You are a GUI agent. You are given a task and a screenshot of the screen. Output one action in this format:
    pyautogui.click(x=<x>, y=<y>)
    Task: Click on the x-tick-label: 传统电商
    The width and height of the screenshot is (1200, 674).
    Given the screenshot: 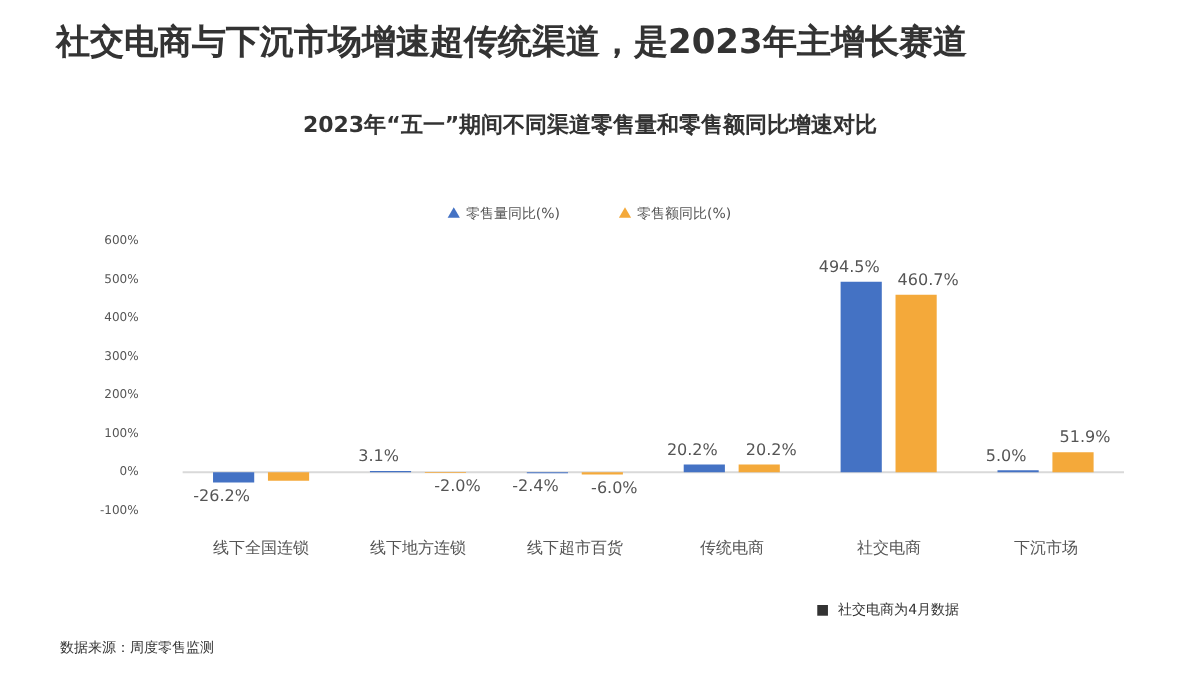 What is the action you would take?
    pyautogui.click(x=731, y=547)
    